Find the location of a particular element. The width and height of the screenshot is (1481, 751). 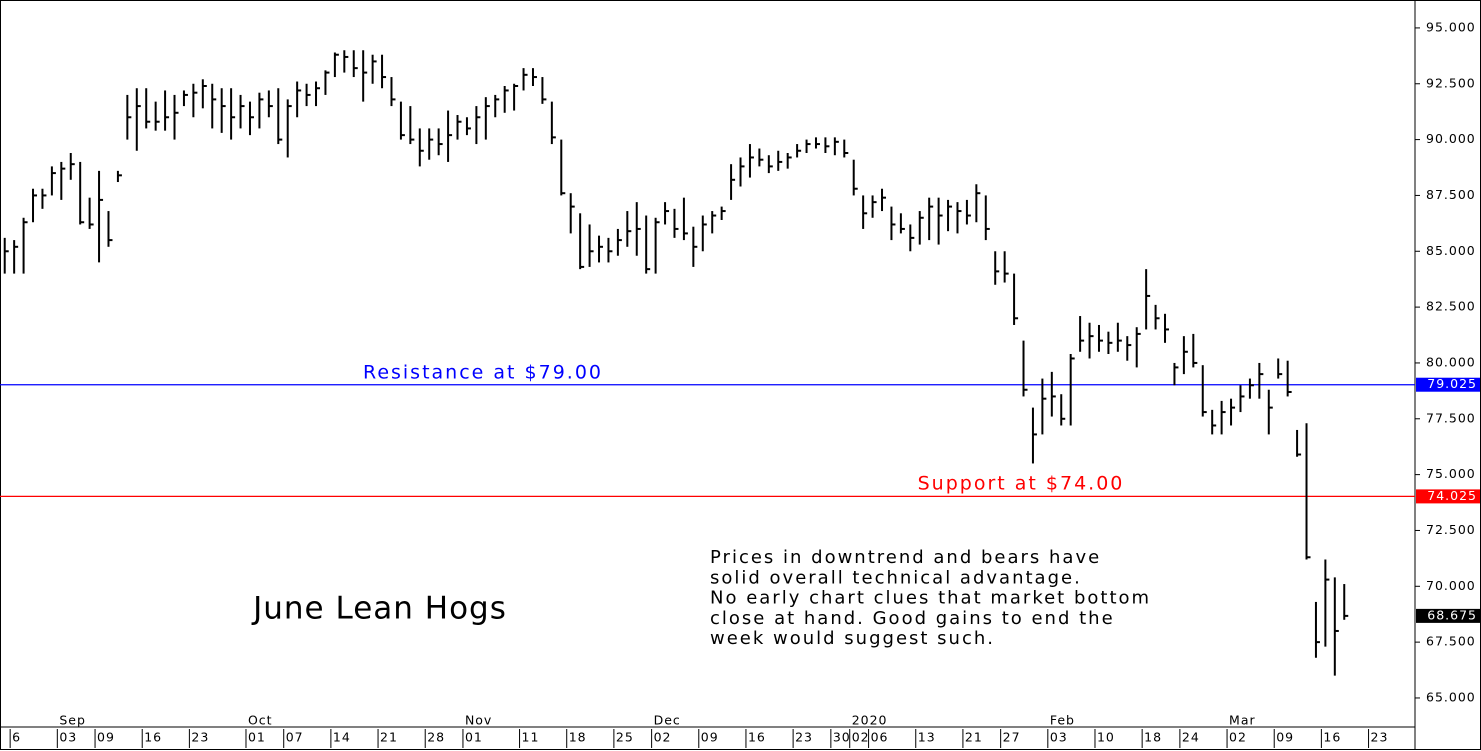

level-value: 79.025 is located at coordinates (1452, 383).